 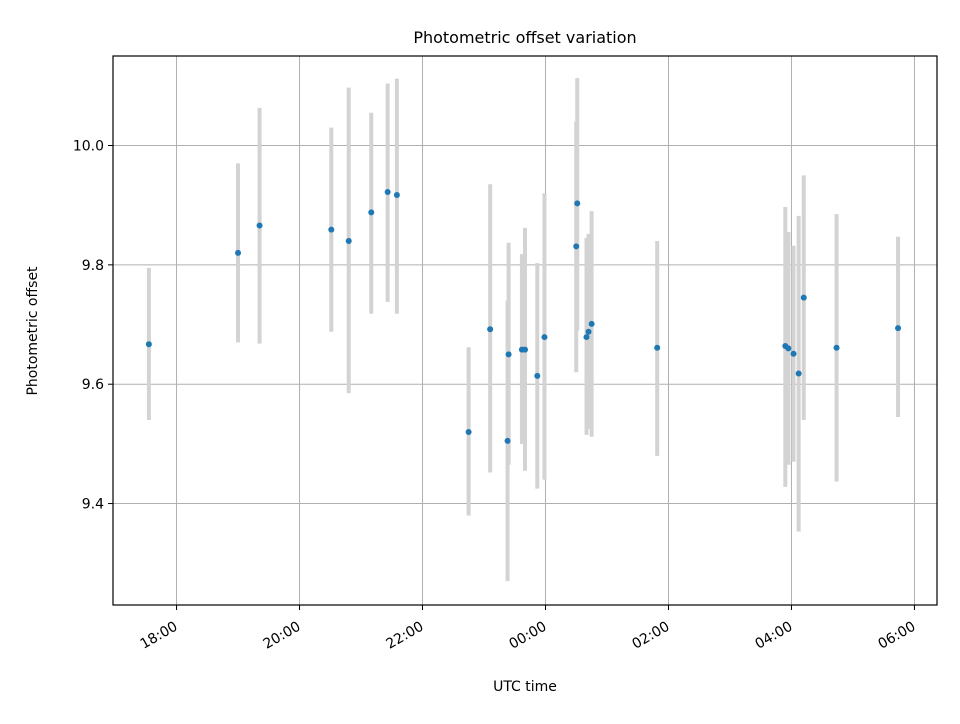 I want to click on y-tick-label: 9.6, so click(x=93, y=385).